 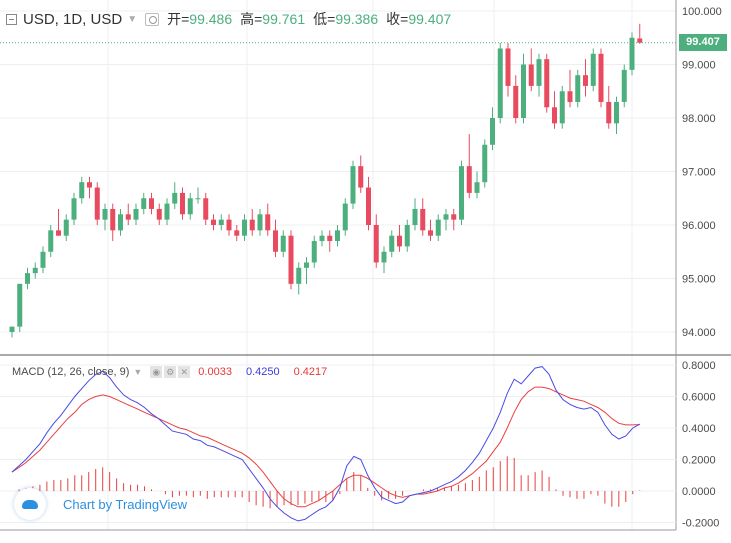 I want to click on branding-text: Chart by TradingView, so click(x=125, y=504).